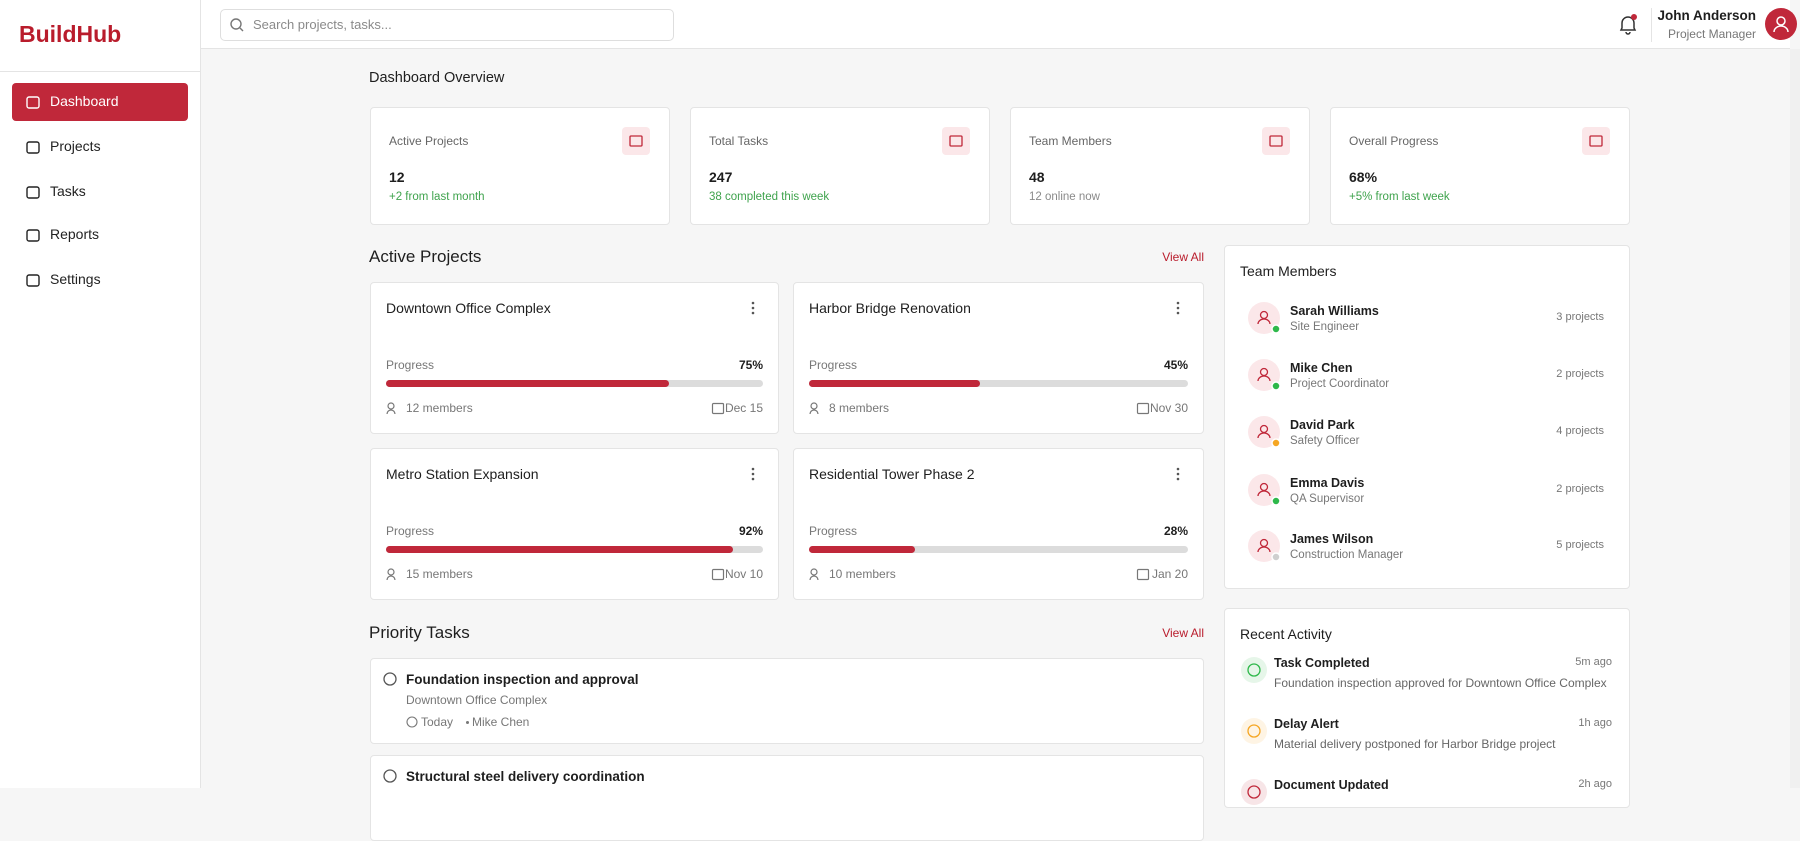 The height and width of the screenshot is (841, 1800). I want to click on nav-item: Dashboard, so click(84, 101).